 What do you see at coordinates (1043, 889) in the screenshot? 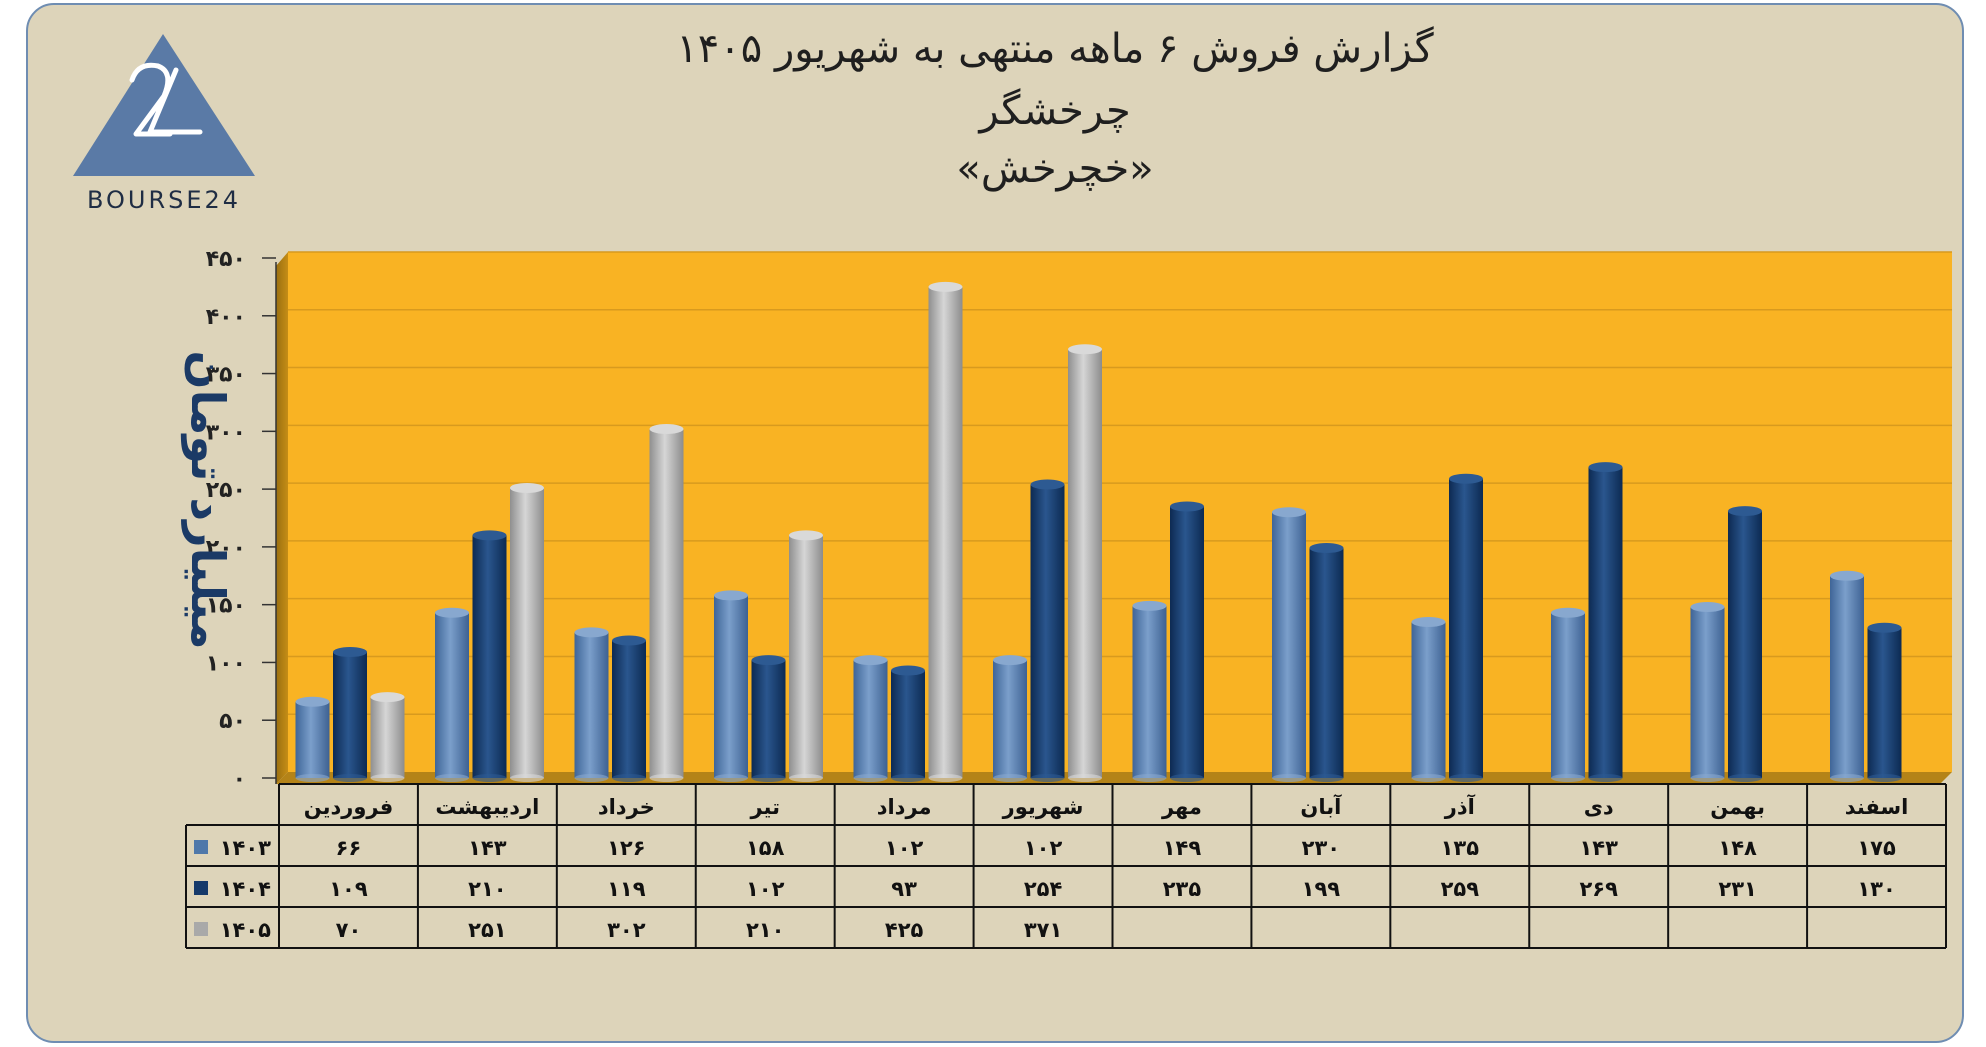
I see `data-label: ۲۵۴` at bounding box center [1043, 889].